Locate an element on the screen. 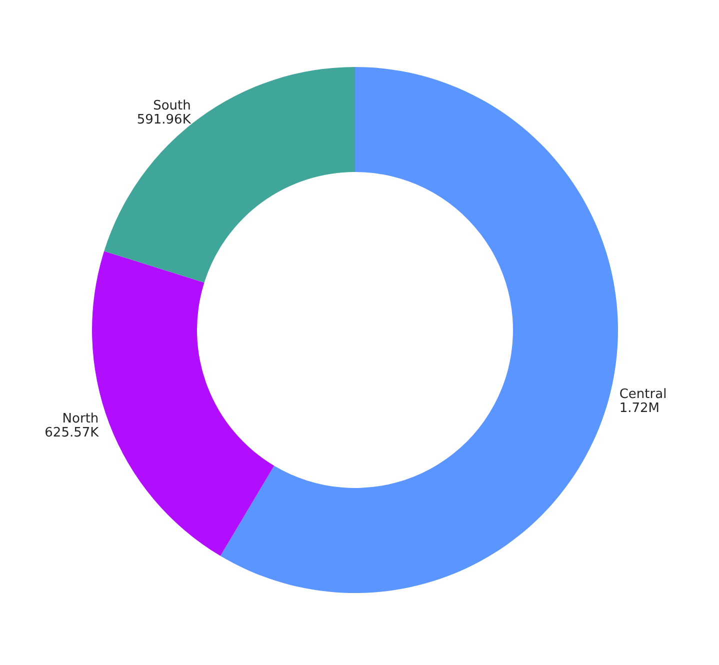 The width and height of the screenshot is (719, 665). data-label: 625.57K is located at coordinates (72, 432).